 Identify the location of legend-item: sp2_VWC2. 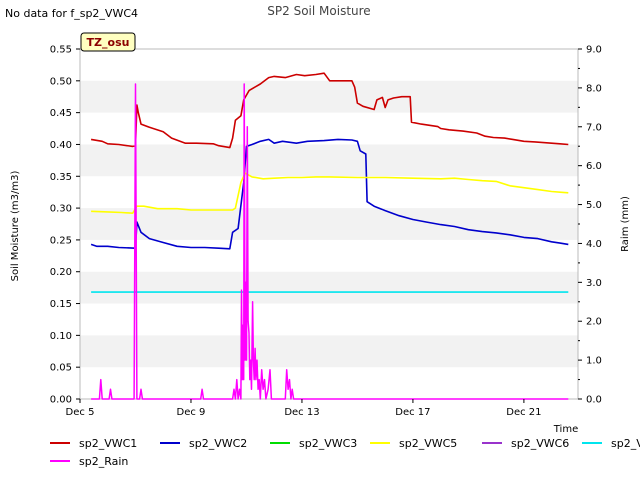
(203, 443).